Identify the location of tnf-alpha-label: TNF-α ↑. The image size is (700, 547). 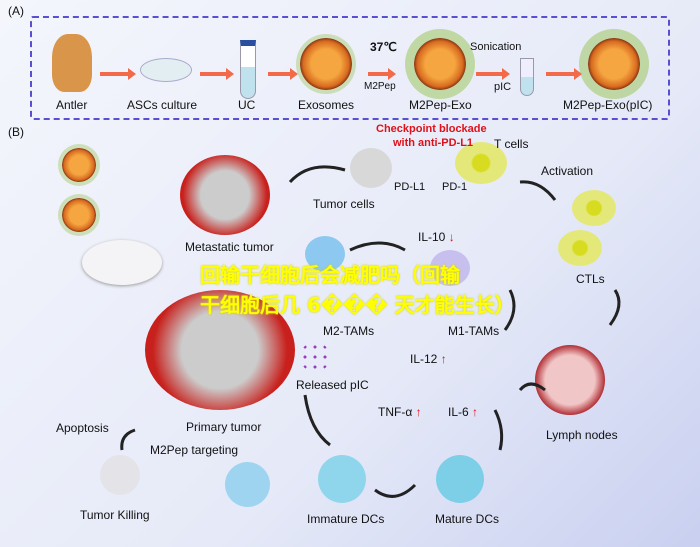
(400, 412).